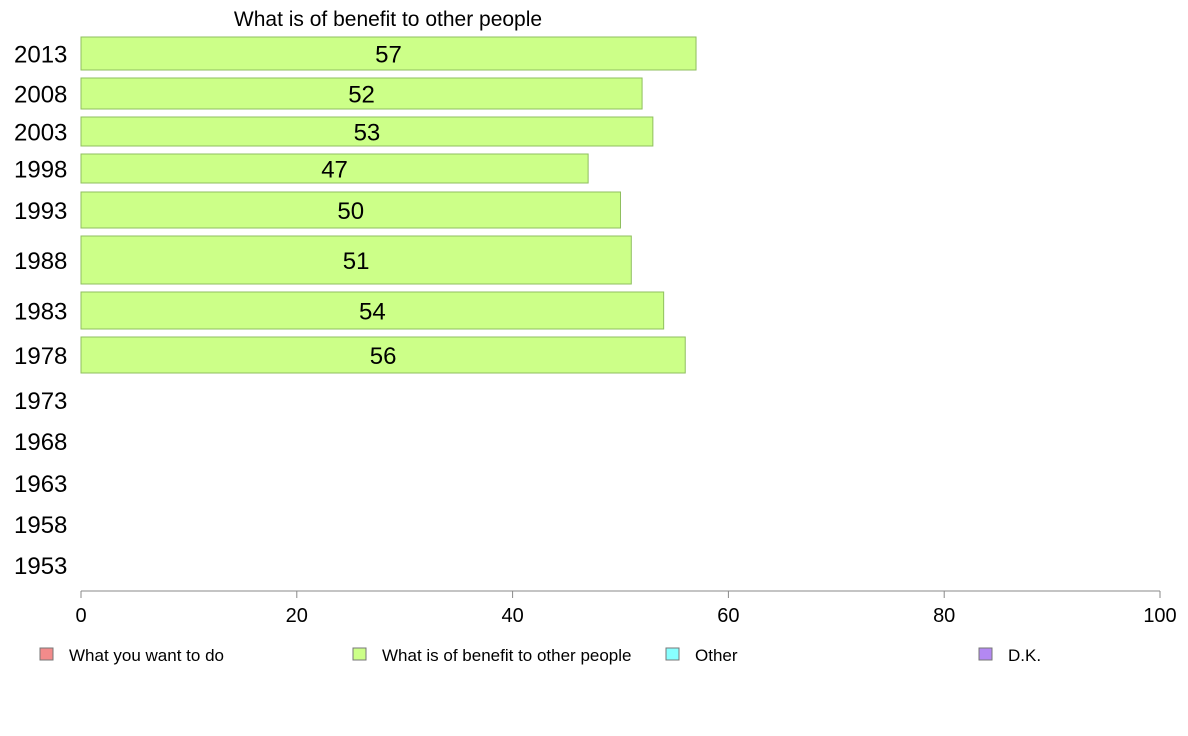 The image size is (1188, 736). What do you see at coordinates (40, 211) in the screenshot?
I see `year-label-1993: 1993` at bounding box center [40, 211].